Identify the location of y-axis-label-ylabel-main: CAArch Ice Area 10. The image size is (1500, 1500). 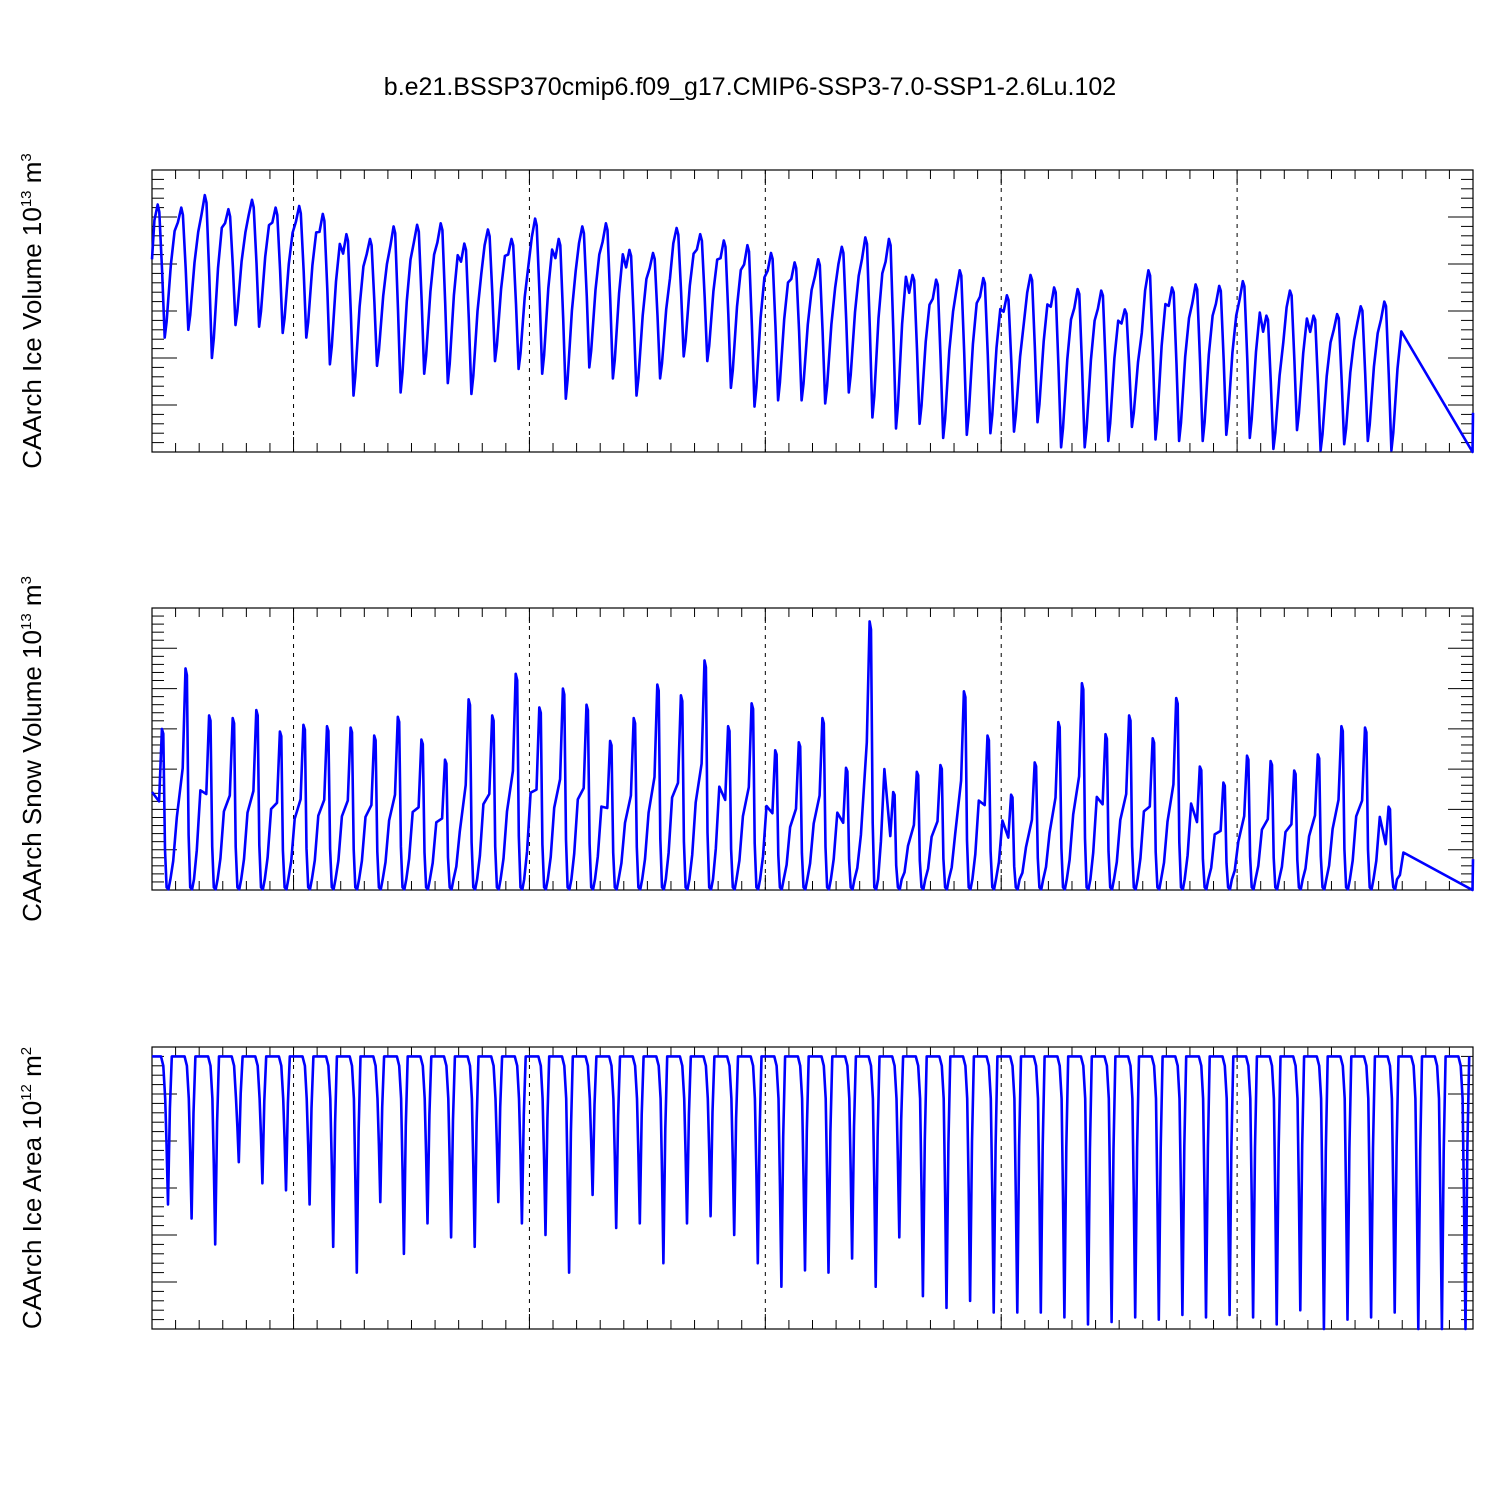
(32, 1215).